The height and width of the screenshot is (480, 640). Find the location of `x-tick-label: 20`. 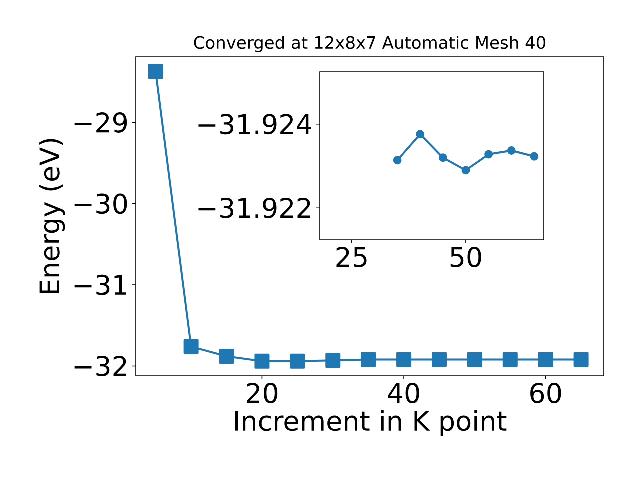

x-tick-label: 20 is located at coordinates (262, 393).